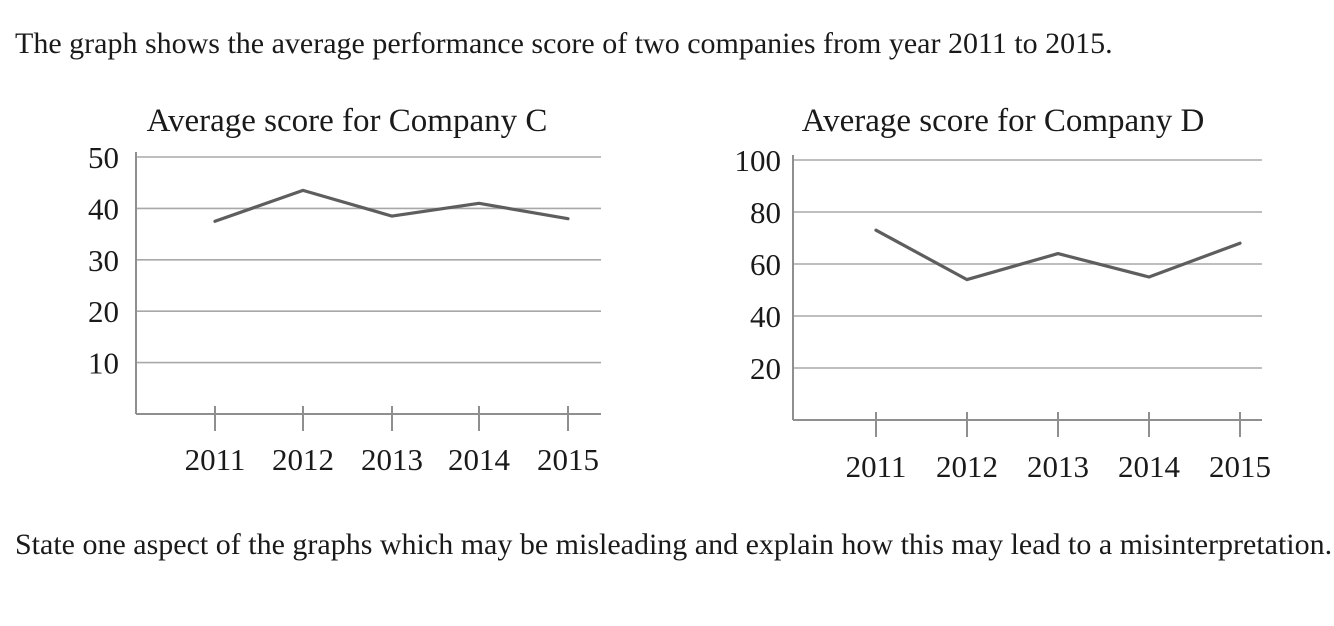  I want to click on y-tick-label: 60, so click(765, 264).